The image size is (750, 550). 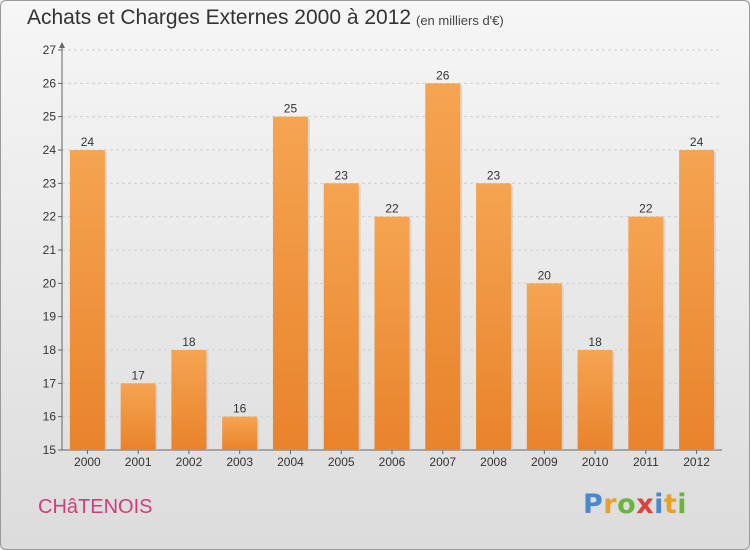 I want to click on y-tick-label: 27, so click(x=50, y=50).